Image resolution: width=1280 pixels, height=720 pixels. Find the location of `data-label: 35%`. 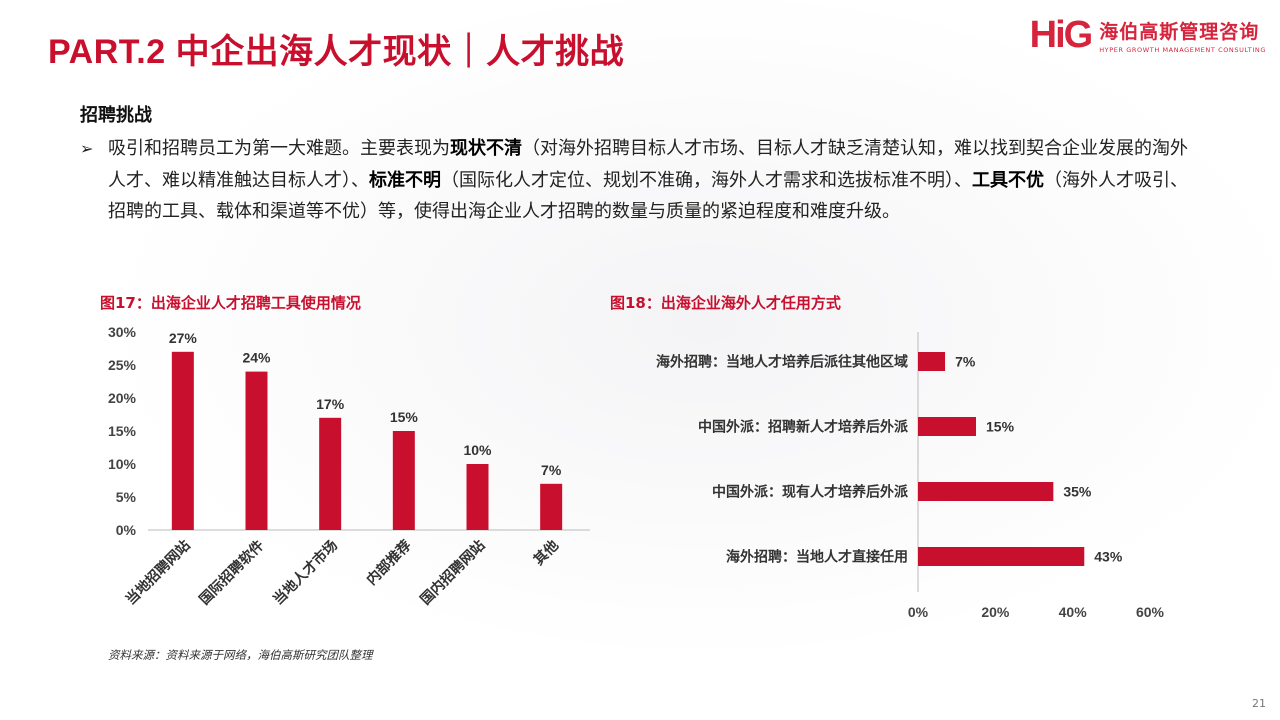

data-label: 35% is located at coordinates (1077, 492).